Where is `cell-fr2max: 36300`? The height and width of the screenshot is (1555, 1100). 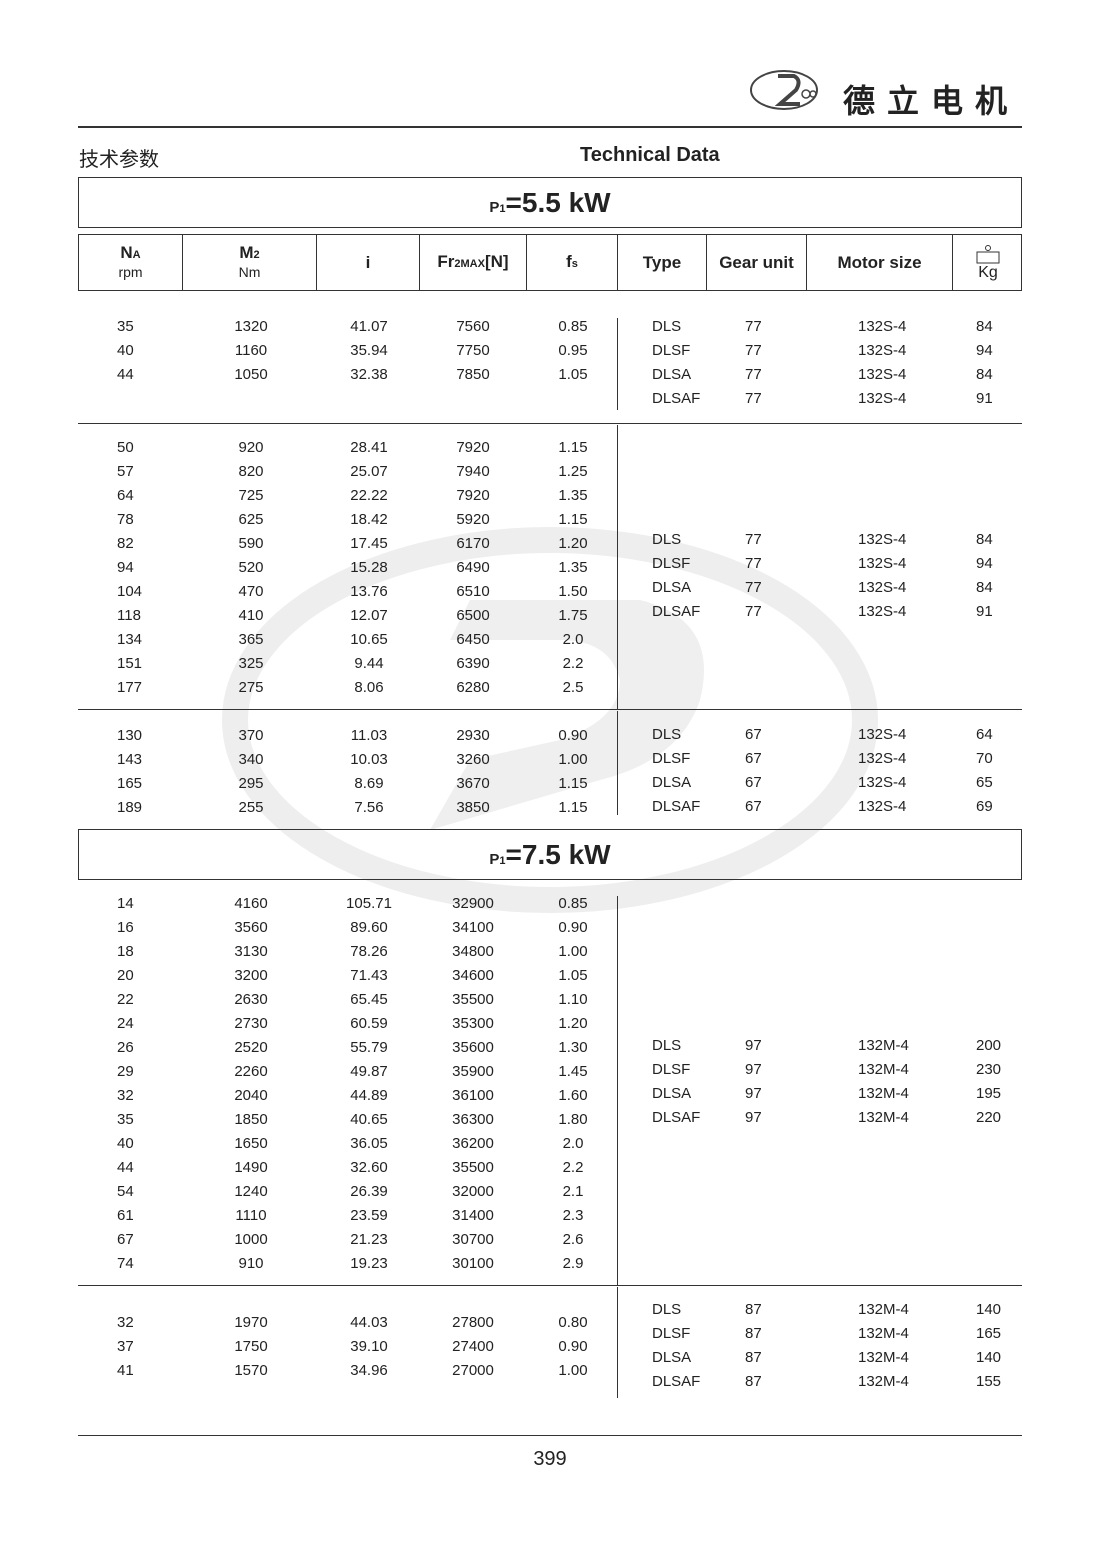 cell-fr2max: 36300 is located at coordinates (473, 1119).